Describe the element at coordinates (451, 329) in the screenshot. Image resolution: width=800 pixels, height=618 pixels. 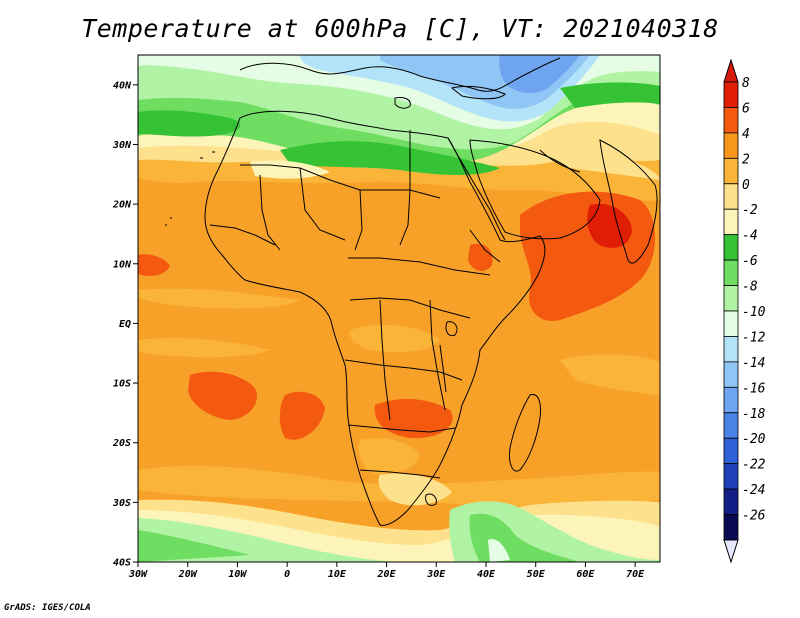
I see `lake-victoria` at that location.